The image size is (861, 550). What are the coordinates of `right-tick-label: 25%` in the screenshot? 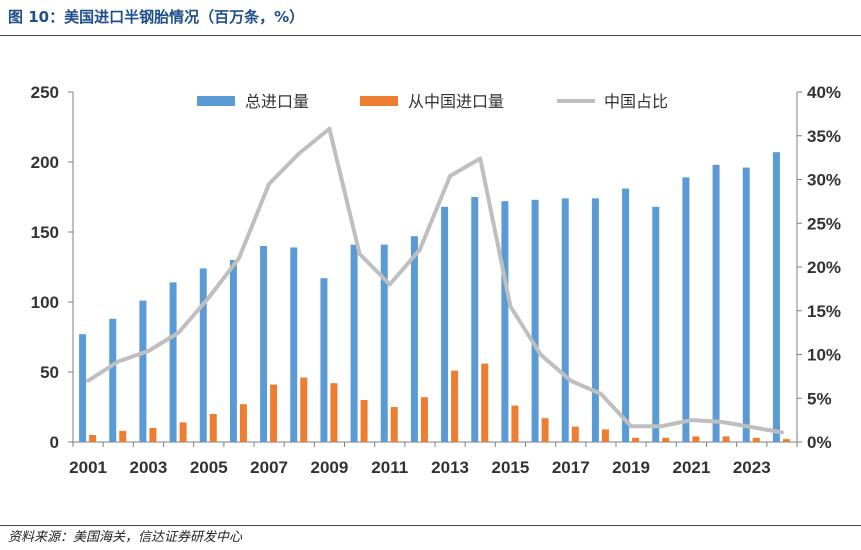 It's located at (824, 223).